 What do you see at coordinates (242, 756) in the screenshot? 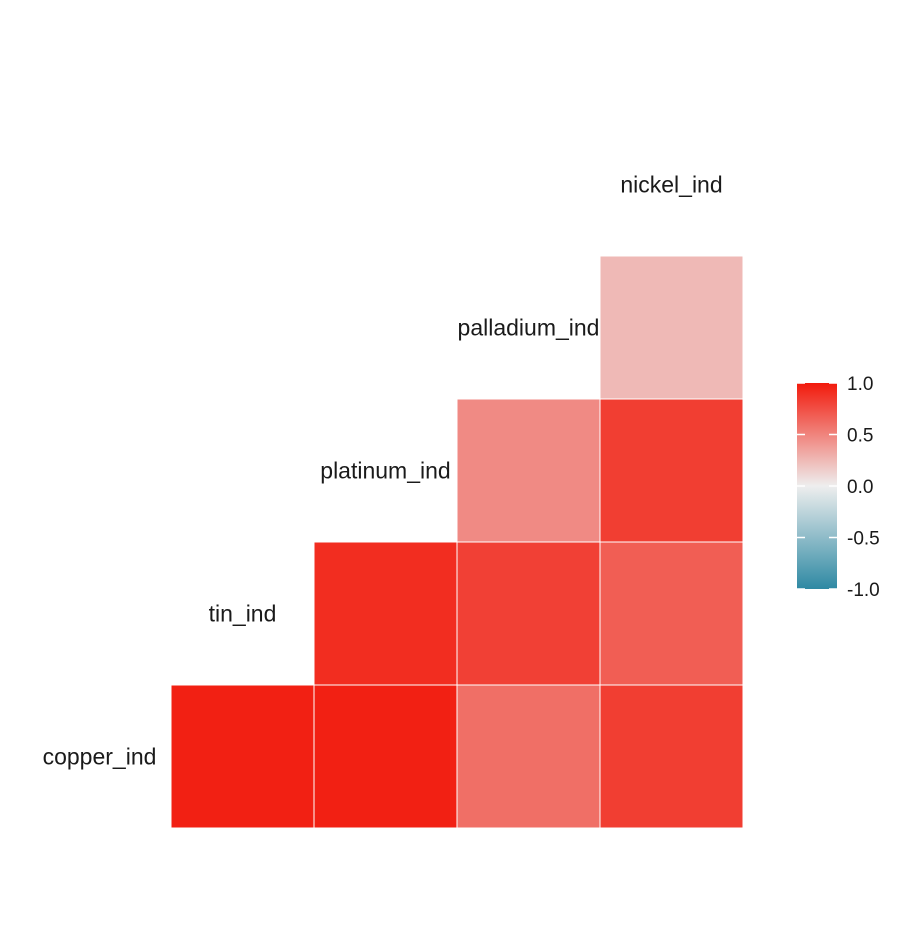
I see `heatmap-cell-copper-ind-tin-ind` at bounding box center [242, 756].